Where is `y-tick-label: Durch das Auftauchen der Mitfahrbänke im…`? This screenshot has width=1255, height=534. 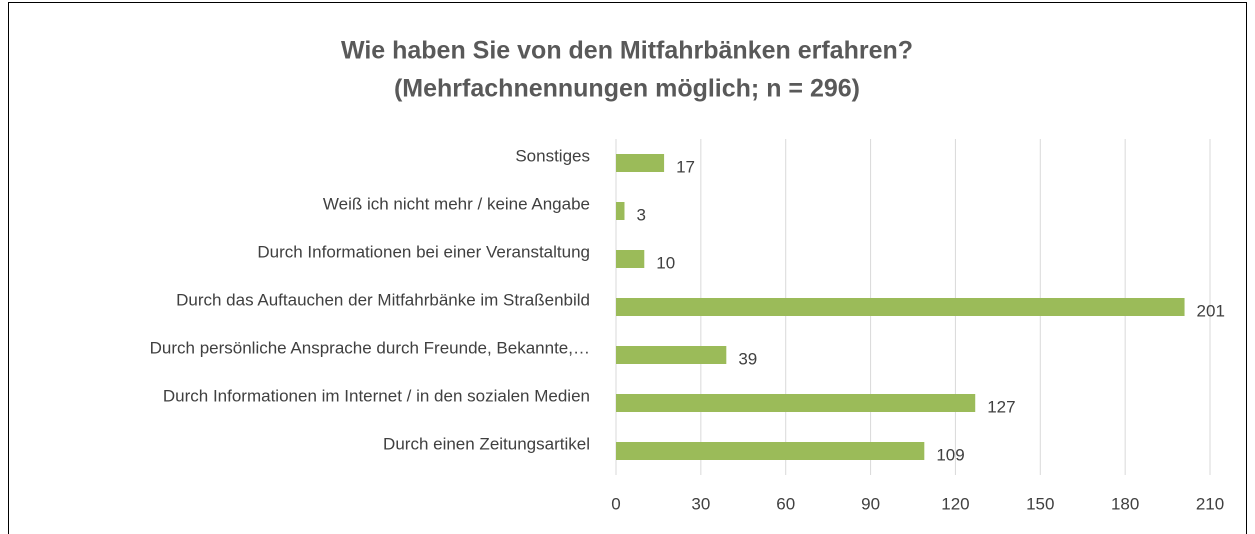
y-tick-label: Durch das Auftauchen der Mitfahrbänke im… is located at coordinates (383, 299).